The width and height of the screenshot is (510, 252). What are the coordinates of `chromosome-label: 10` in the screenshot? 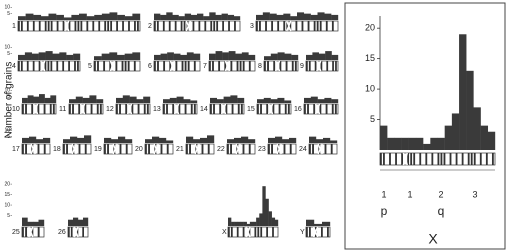 It's located at (16, 109).